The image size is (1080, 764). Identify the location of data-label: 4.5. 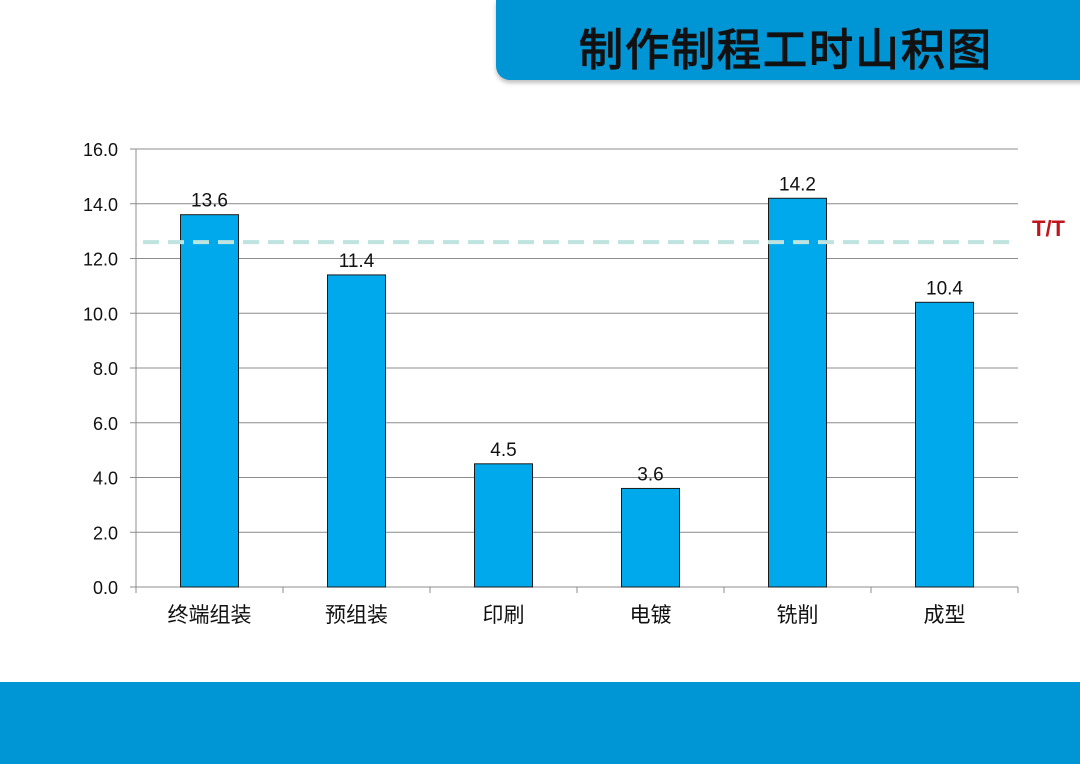
(503, 450).